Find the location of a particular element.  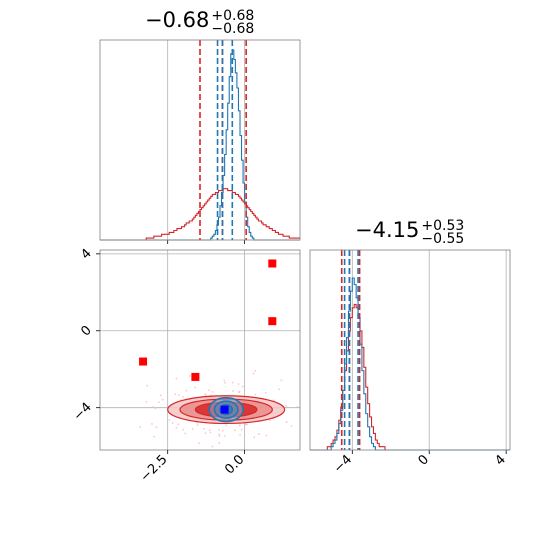

x-tick-label: 4 is located at coordinates (501, 460).